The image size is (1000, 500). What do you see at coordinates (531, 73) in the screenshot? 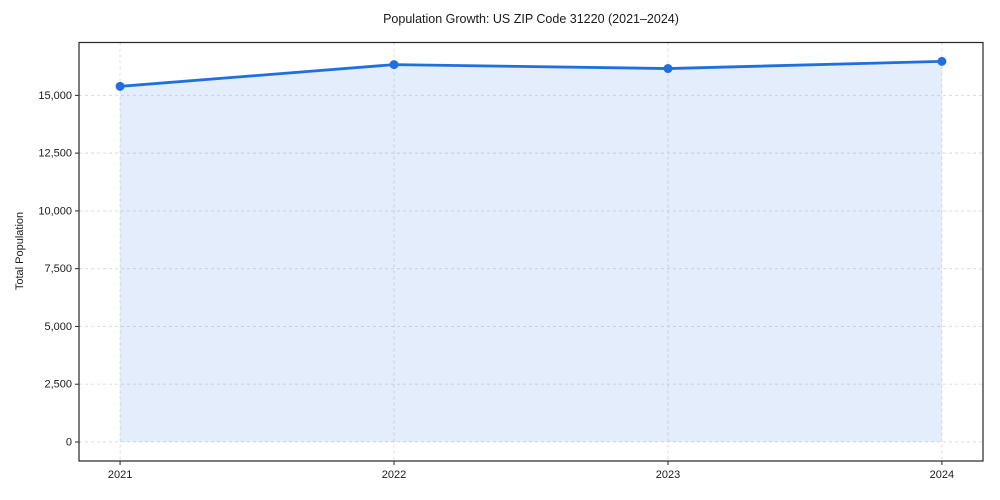
I see `data-line` at bounding box center [531, 73].